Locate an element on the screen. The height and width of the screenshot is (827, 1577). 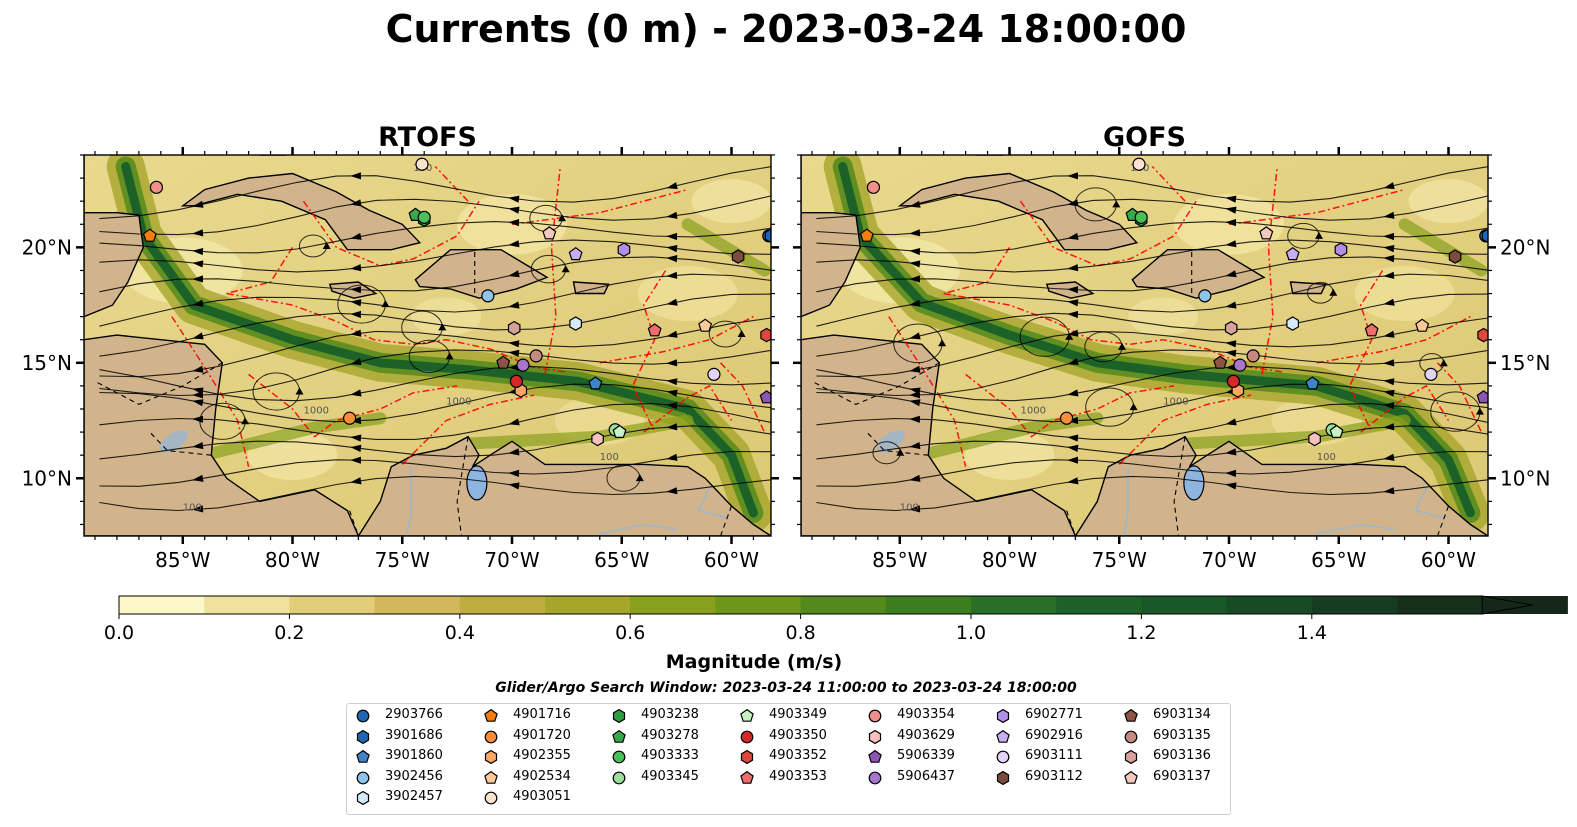
contour-label: 1000 is located at coordinates (1175, 401).